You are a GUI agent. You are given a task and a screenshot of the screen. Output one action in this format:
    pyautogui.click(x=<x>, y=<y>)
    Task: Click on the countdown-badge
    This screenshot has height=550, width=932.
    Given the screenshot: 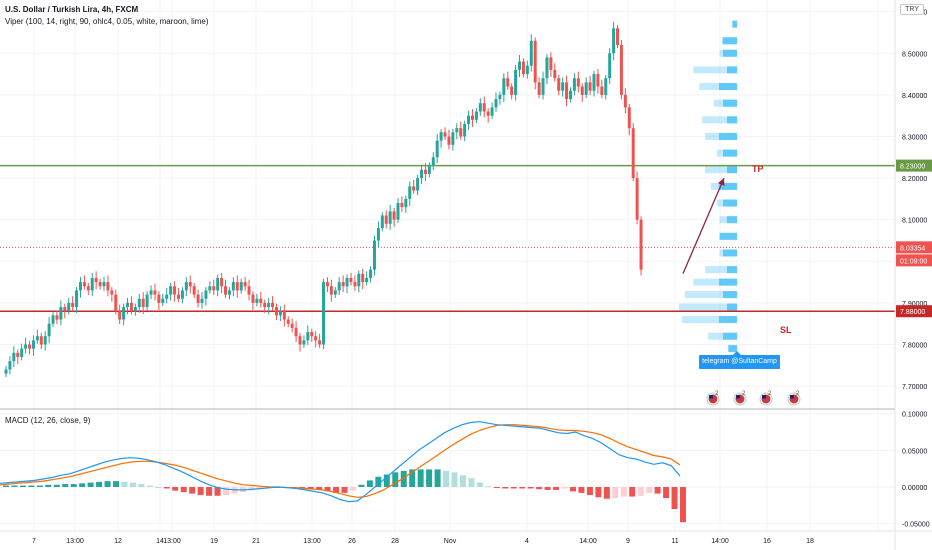 What is the action you would take?
    pyautogui.click(x=914, y=260)
    